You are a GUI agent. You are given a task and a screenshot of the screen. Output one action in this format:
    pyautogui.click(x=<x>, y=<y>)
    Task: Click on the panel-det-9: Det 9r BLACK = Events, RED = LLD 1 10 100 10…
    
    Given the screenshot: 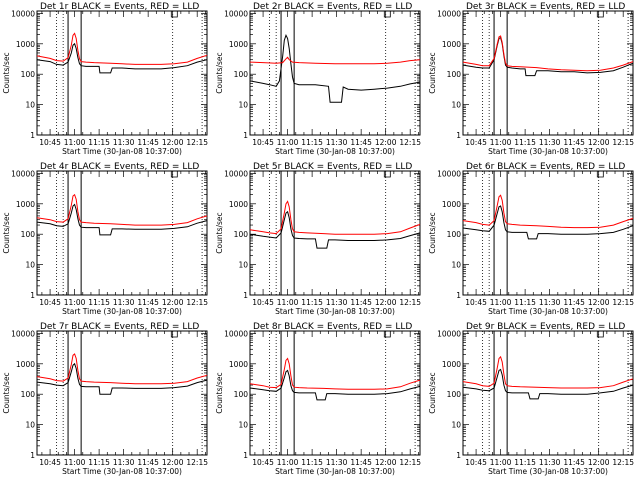 What is the action you would take?
    pyautogui.click(x=531, y=399)
    